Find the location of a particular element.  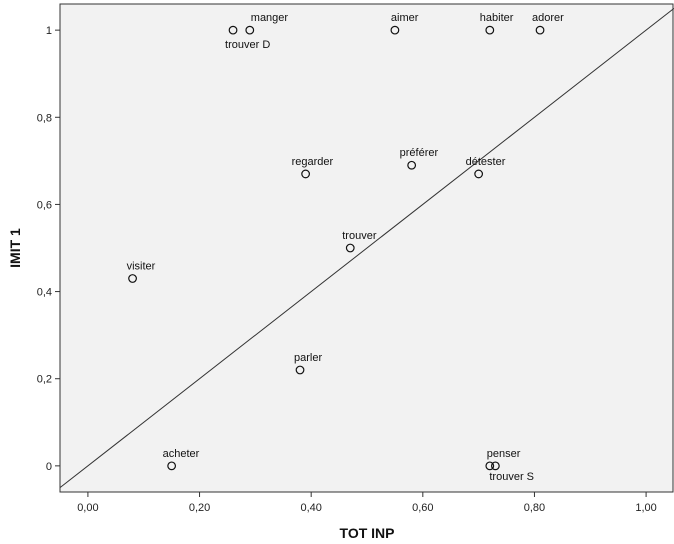

point-penser is located at coordinates (490, 466).